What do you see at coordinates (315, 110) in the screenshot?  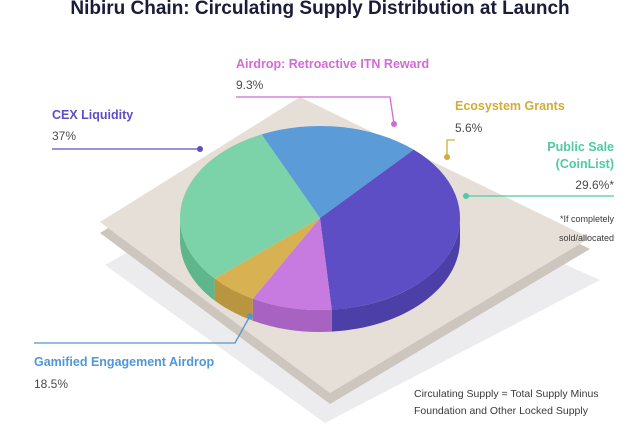 I see `leader-line-airdrop-retroactive-itn-reward` at bounding box center [315, 110].